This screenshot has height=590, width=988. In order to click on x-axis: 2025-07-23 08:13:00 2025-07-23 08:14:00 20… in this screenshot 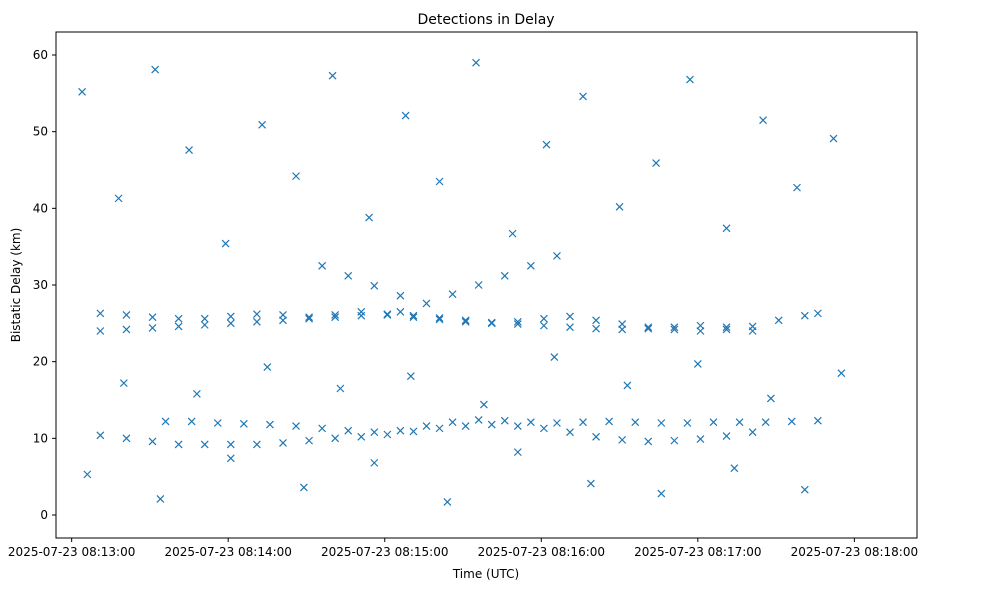, I will do `click(463, 548)`.